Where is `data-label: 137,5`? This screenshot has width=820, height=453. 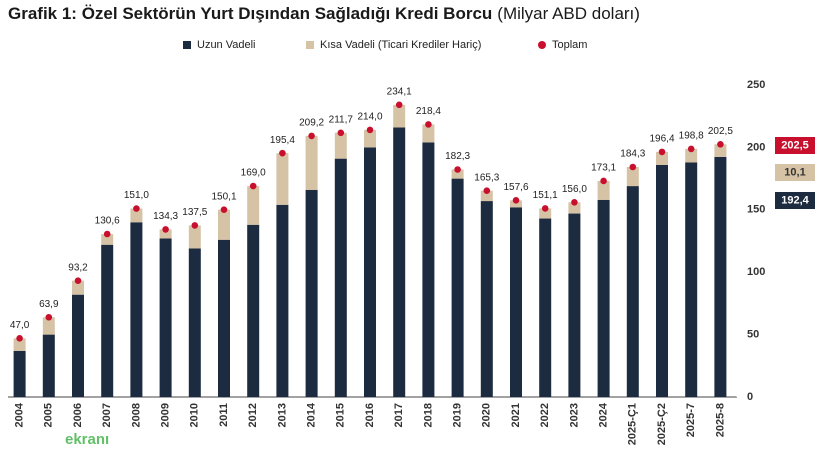 data-label: 137,5 is located at coordinates (194, 212).